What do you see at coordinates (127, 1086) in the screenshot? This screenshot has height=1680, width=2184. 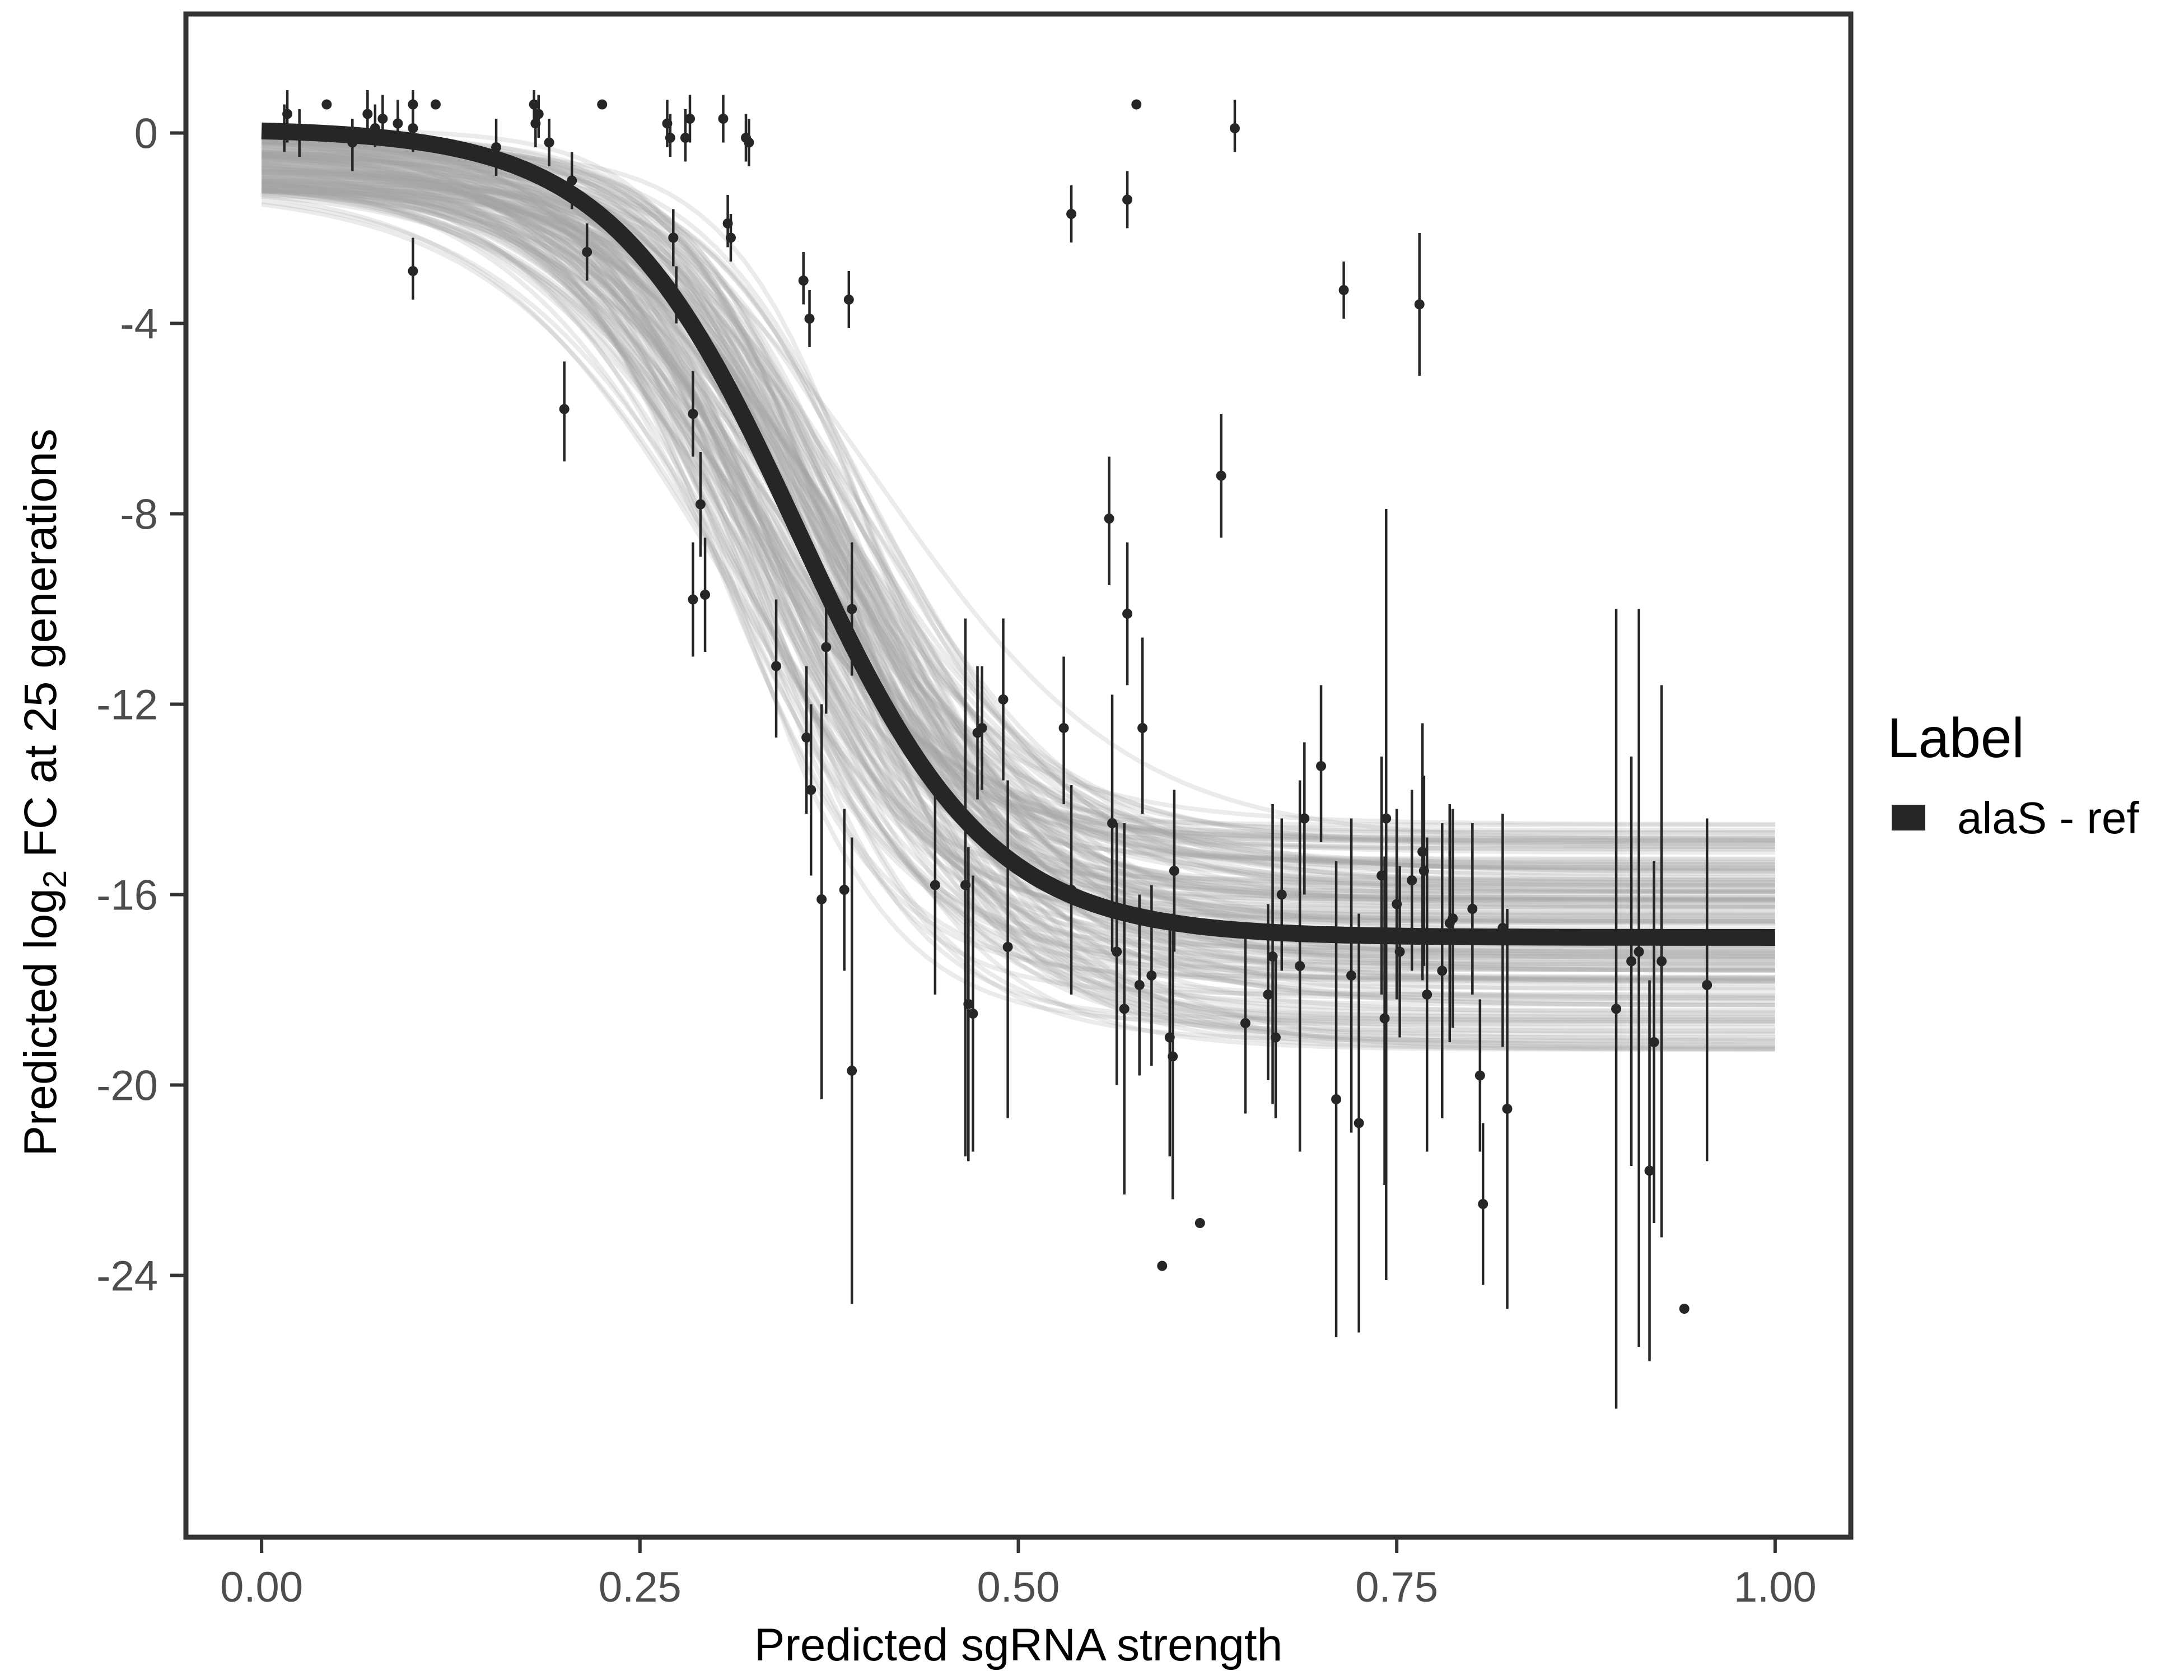 I see `y-tick-label: -20` at bounding box center [127, 1086].